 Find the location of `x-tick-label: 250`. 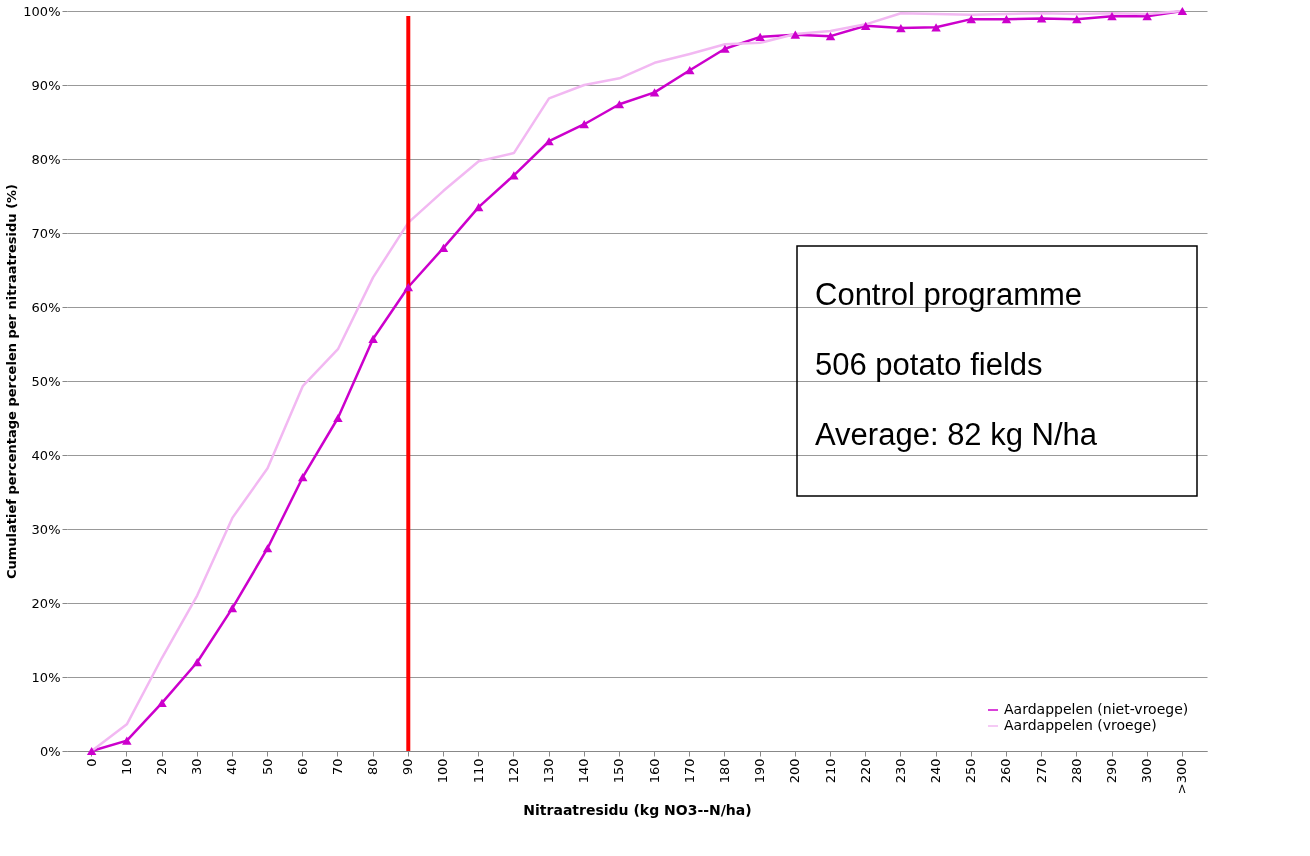

x-tick-label: 250 is located at coordinates (971, 771).